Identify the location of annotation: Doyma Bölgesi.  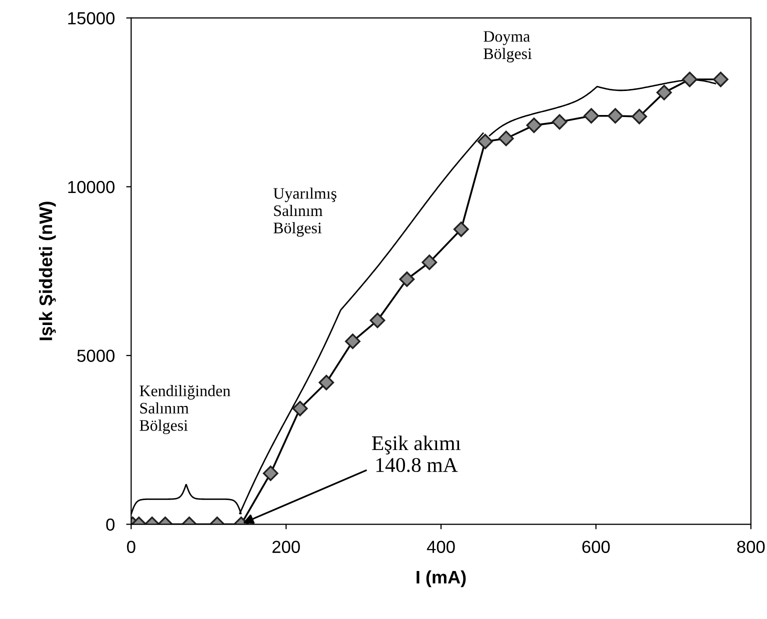
(508, 46).